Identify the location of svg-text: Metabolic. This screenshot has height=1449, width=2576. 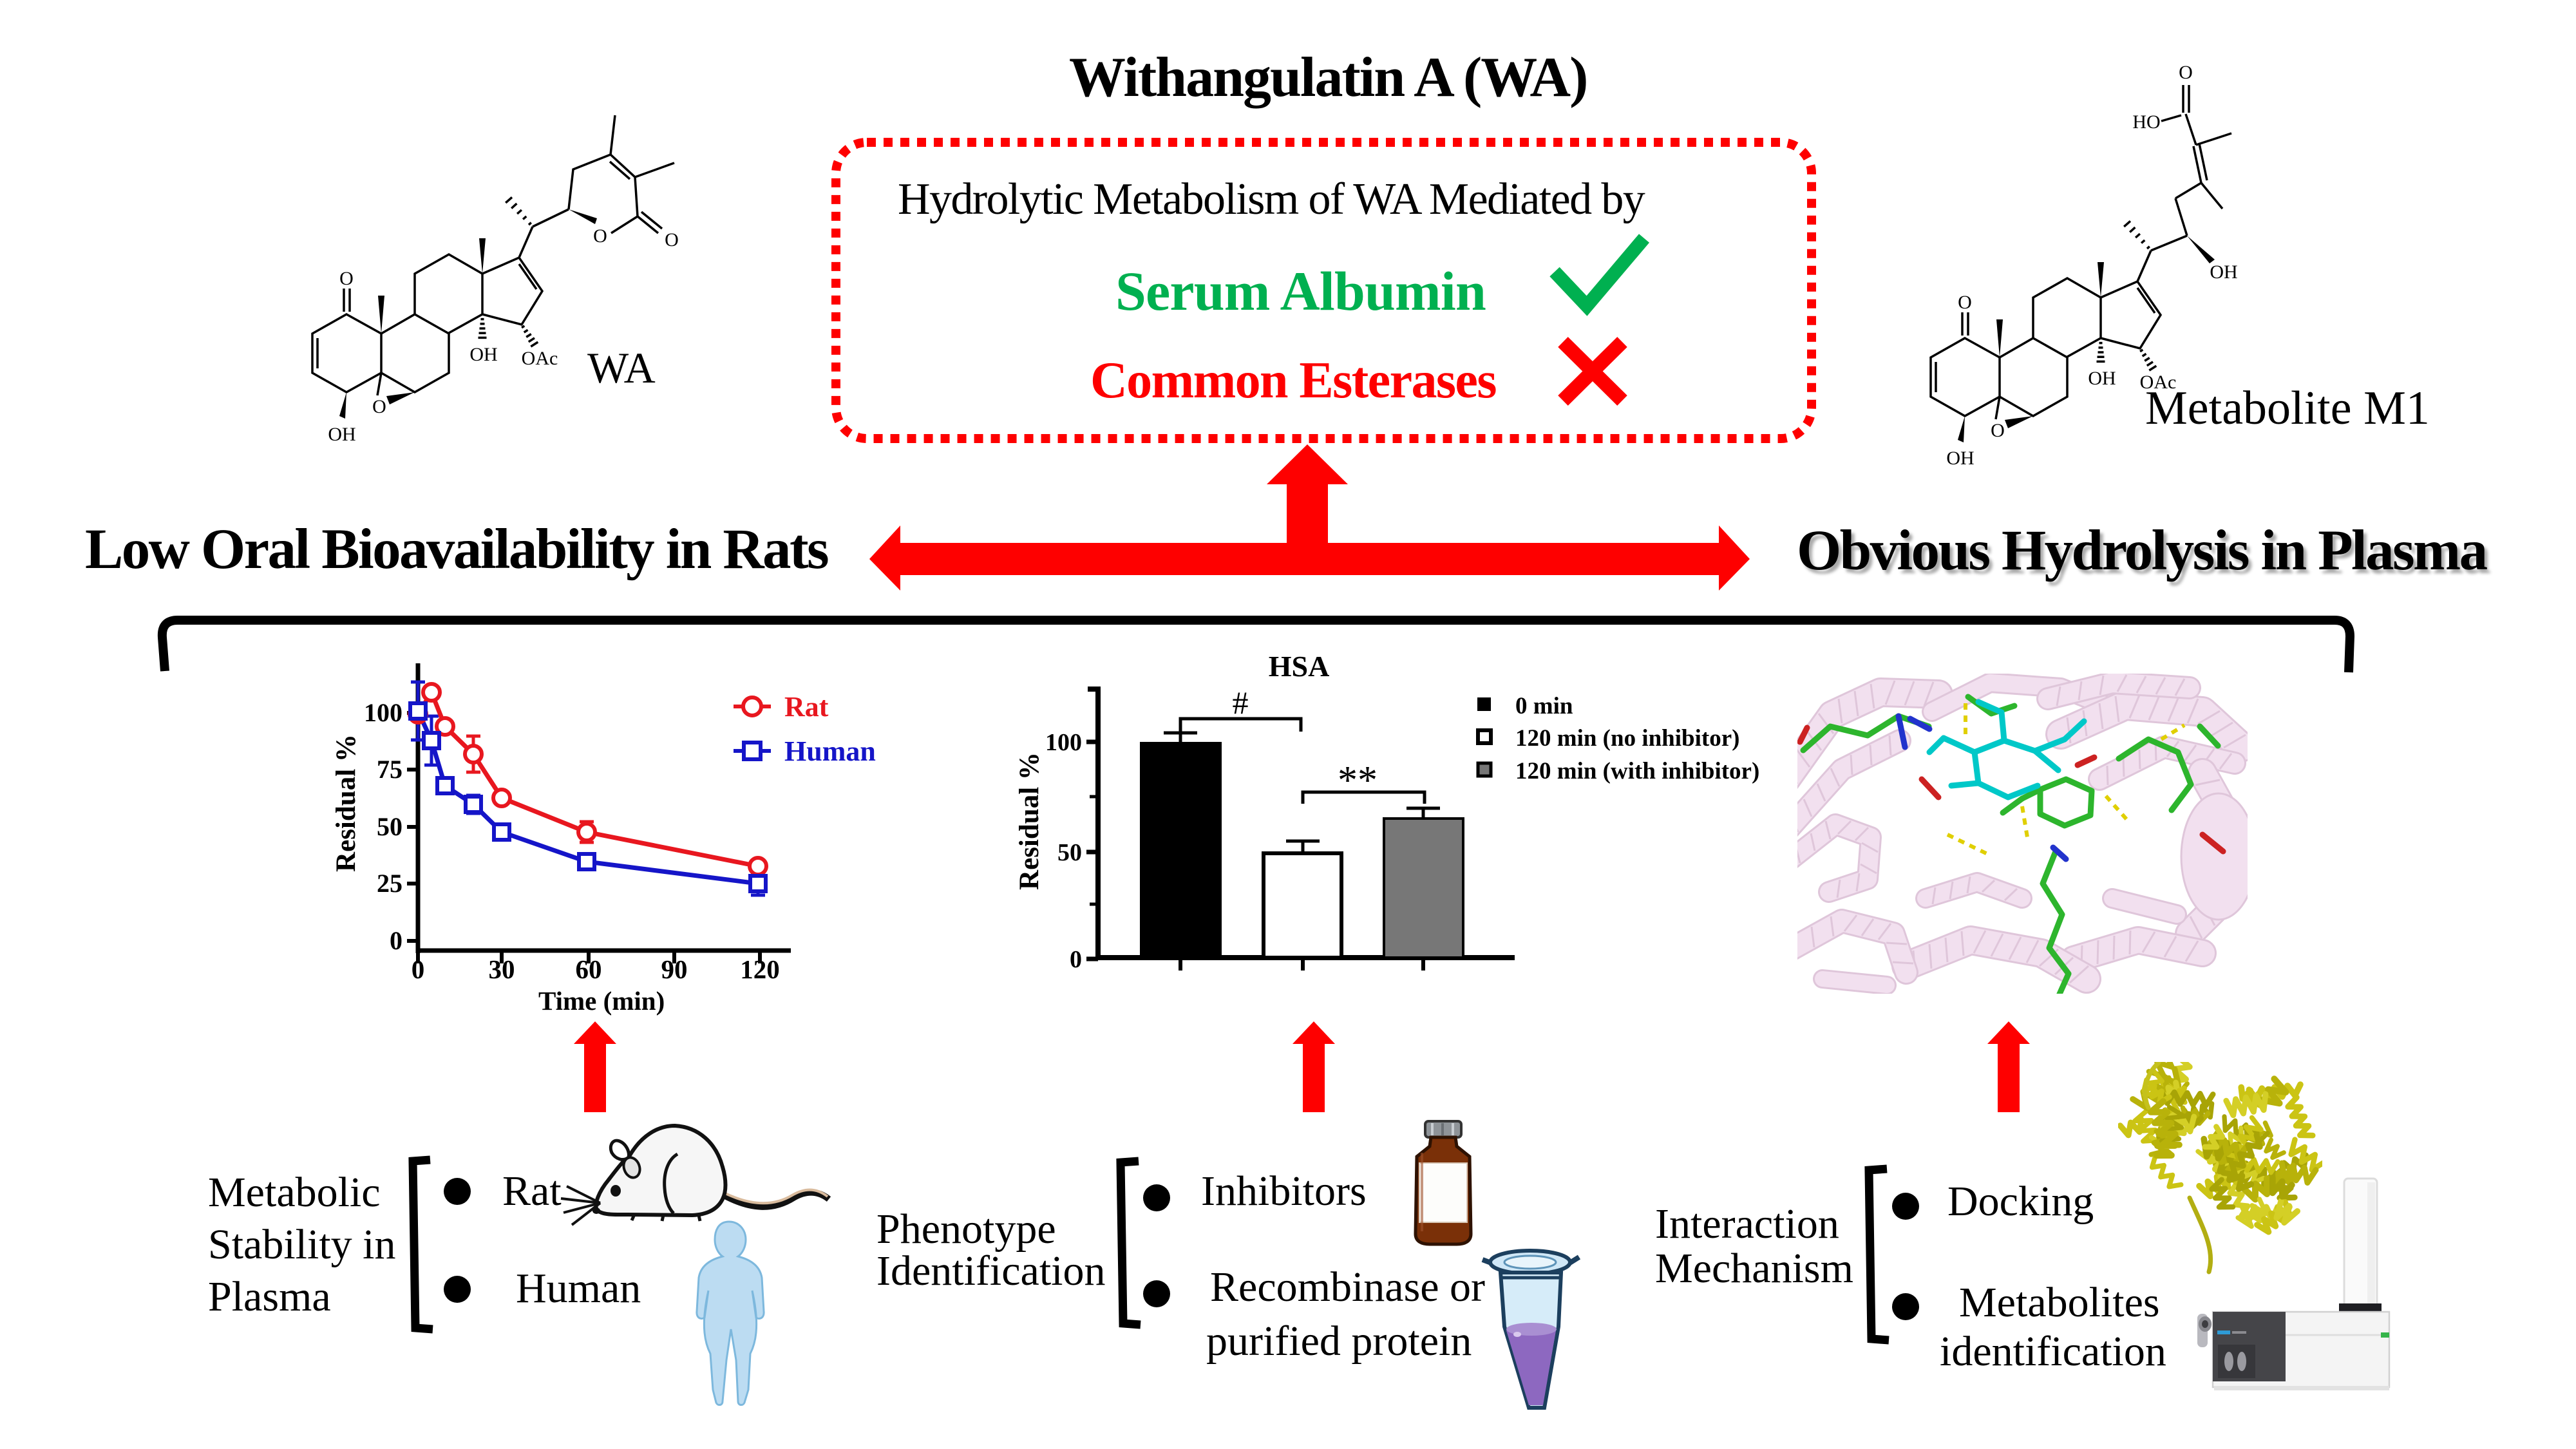
(294, 1192).